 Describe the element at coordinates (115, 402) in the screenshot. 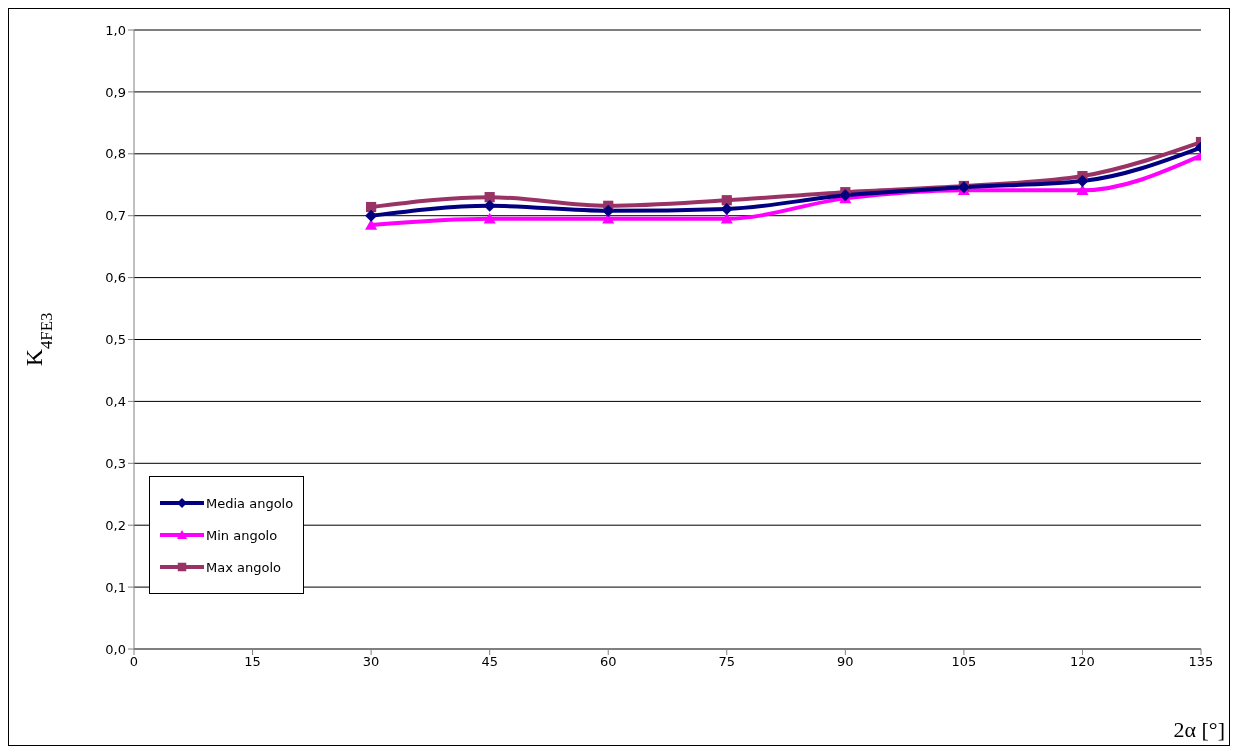

I see `y-tick-label: 0,4` at that location.